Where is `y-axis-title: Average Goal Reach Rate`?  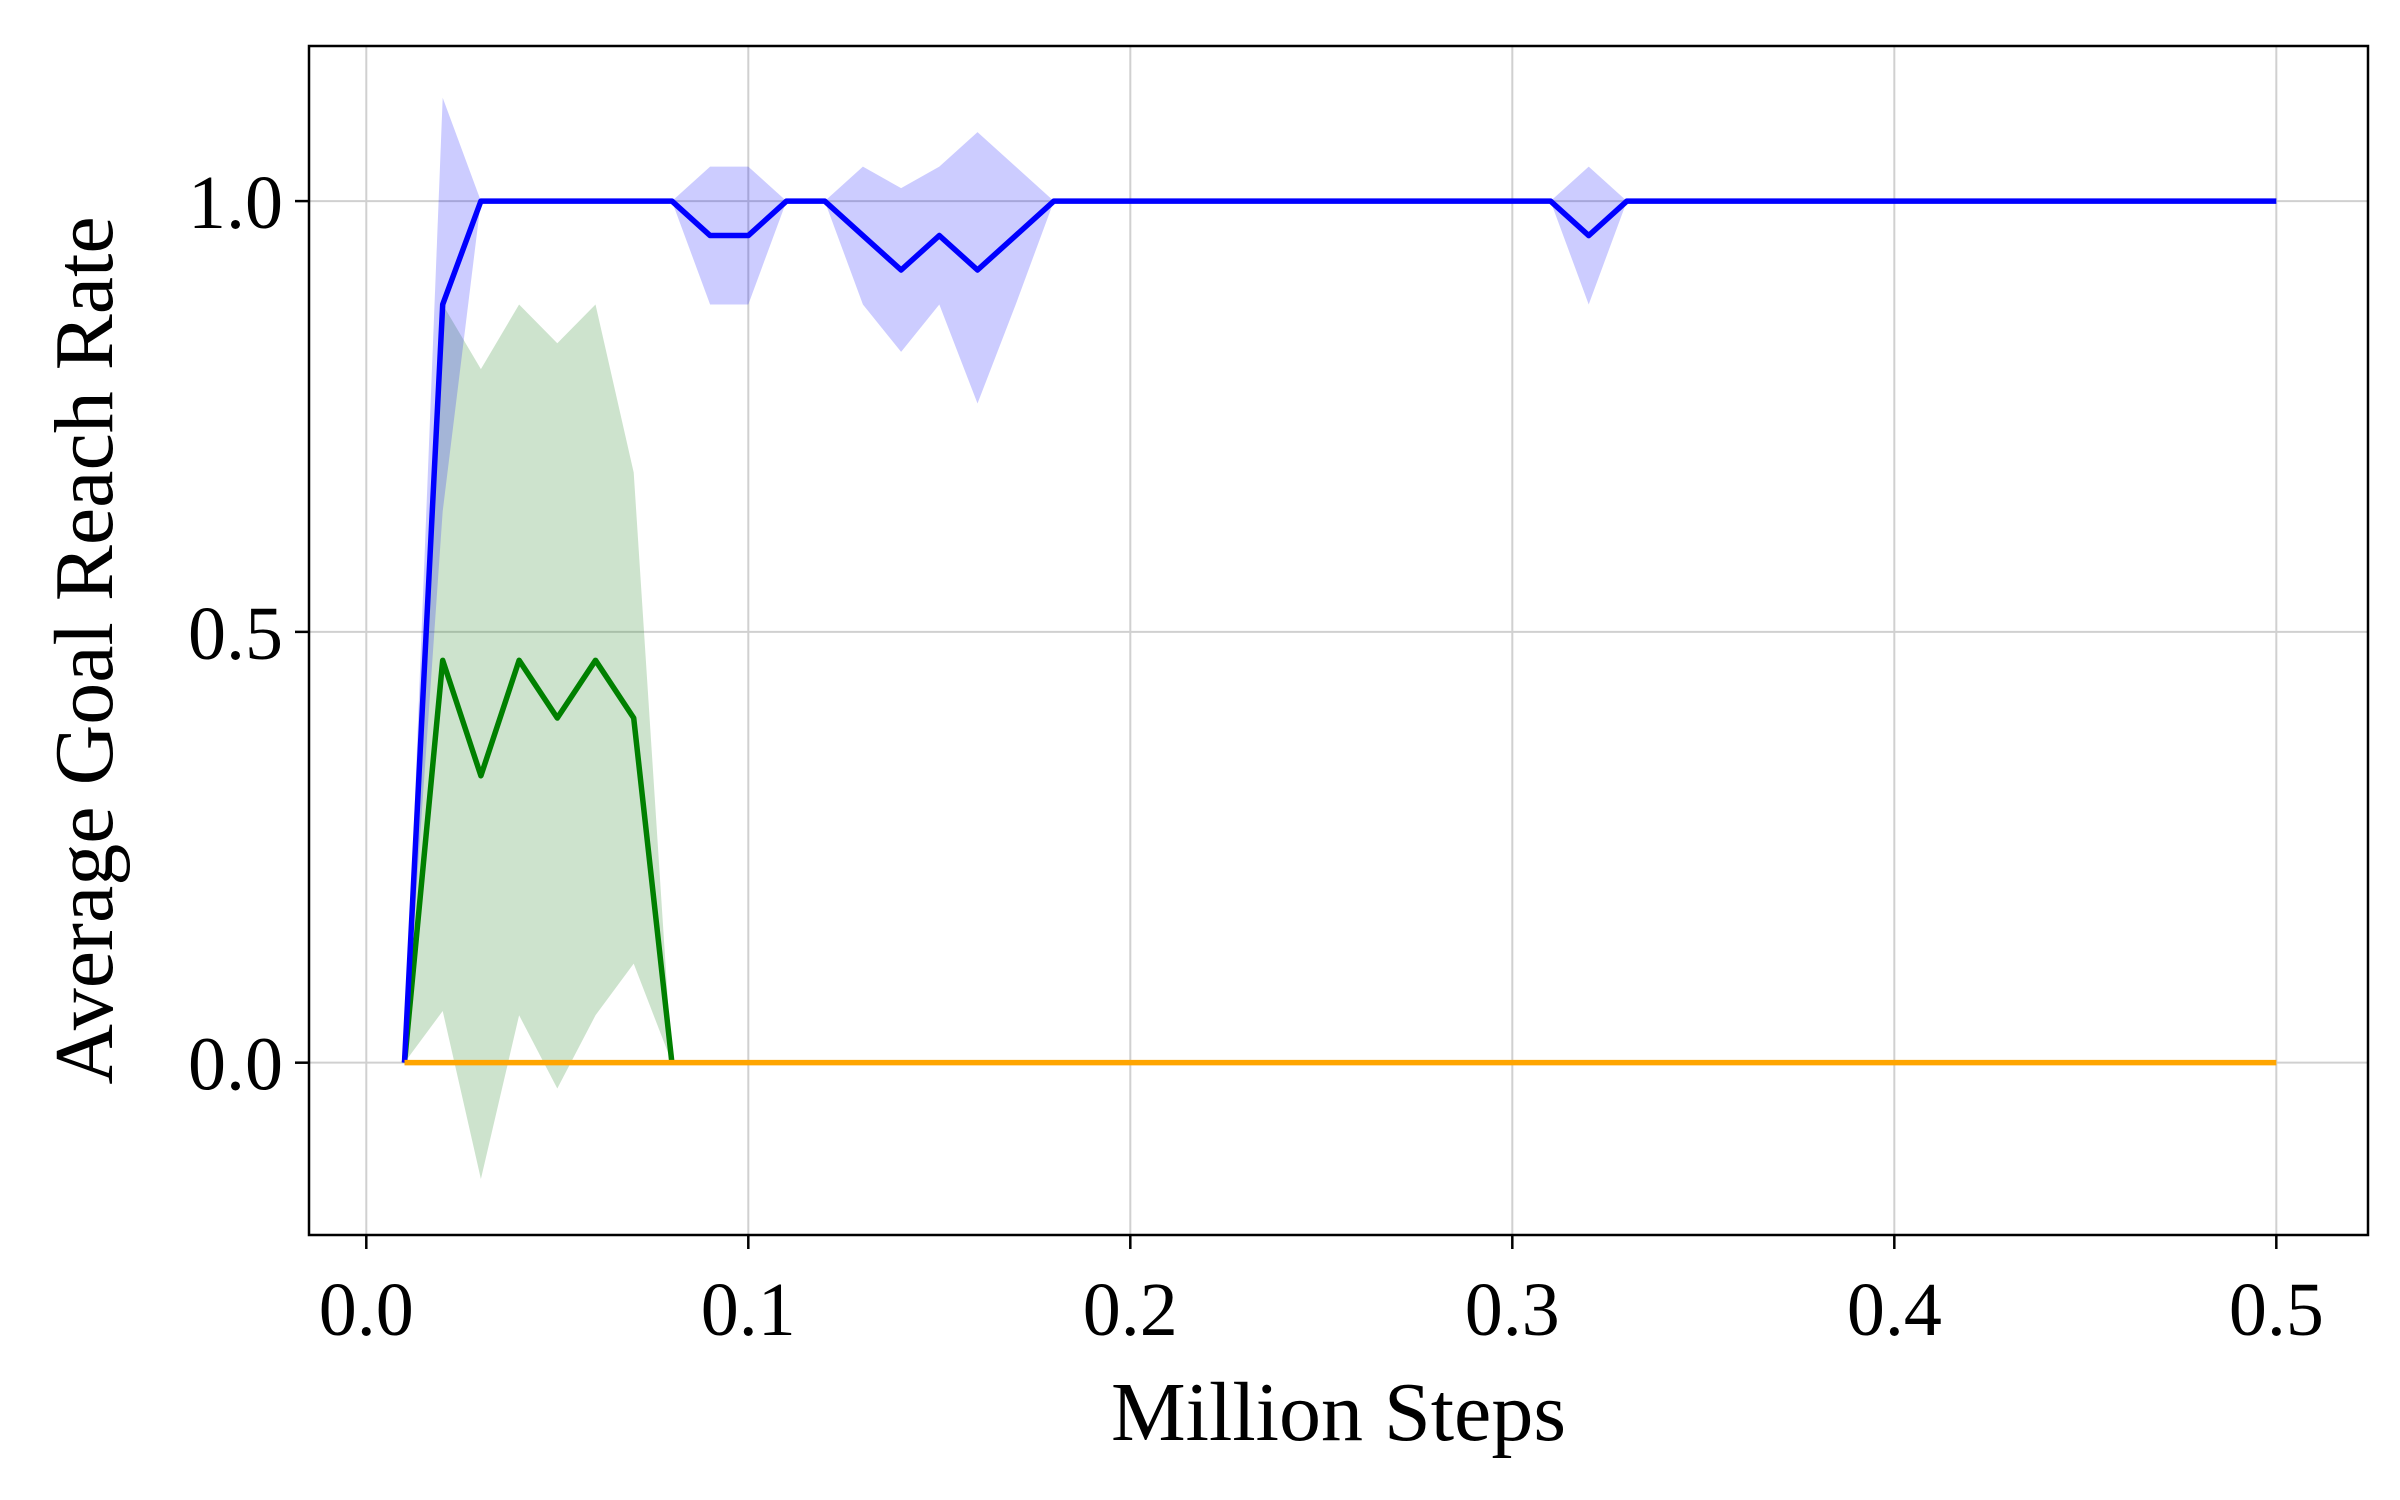 y-axis-title: Average Goal Reach Rate is located at coordinates (84, 650).